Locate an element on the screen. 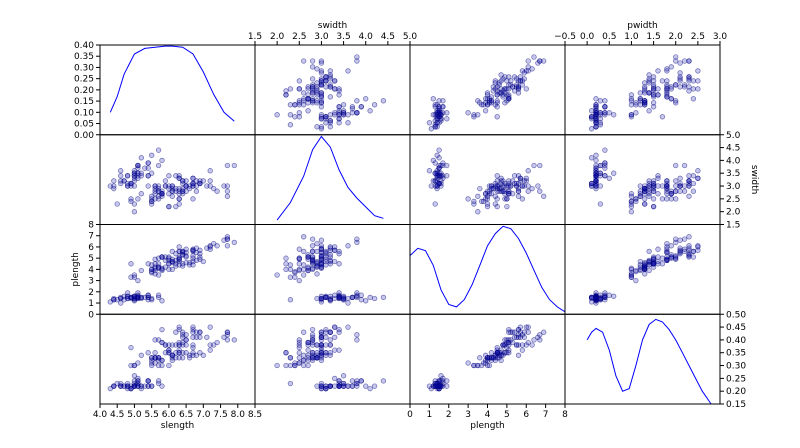 This screenshot has width=800, height=448. tick-label-slength-6: 7.0 is located at coordinates (203, 415).